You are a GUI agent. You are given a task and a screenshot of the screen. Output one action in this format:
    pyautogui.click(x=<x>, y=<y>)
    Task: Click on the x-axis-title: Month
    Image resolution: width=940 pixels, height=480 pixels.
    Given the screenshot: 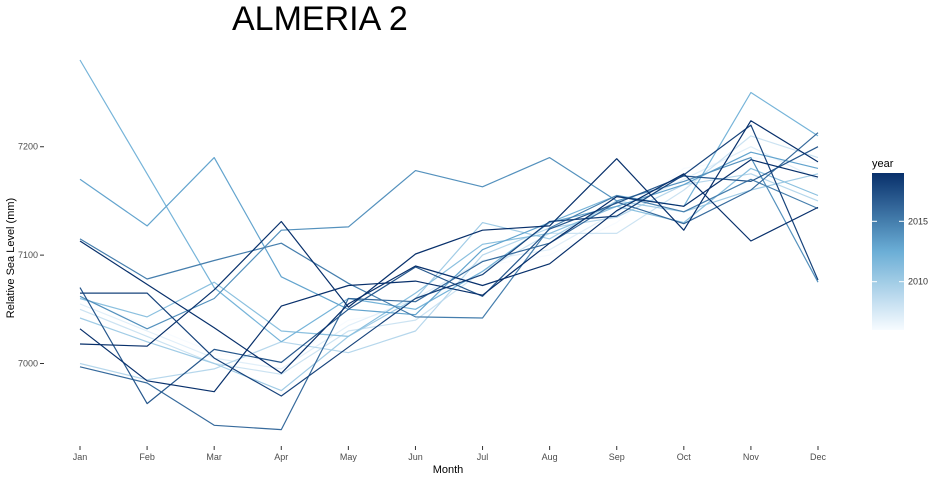 What is the action you would take?
    pyautogui.click(x=448, y=470)
    